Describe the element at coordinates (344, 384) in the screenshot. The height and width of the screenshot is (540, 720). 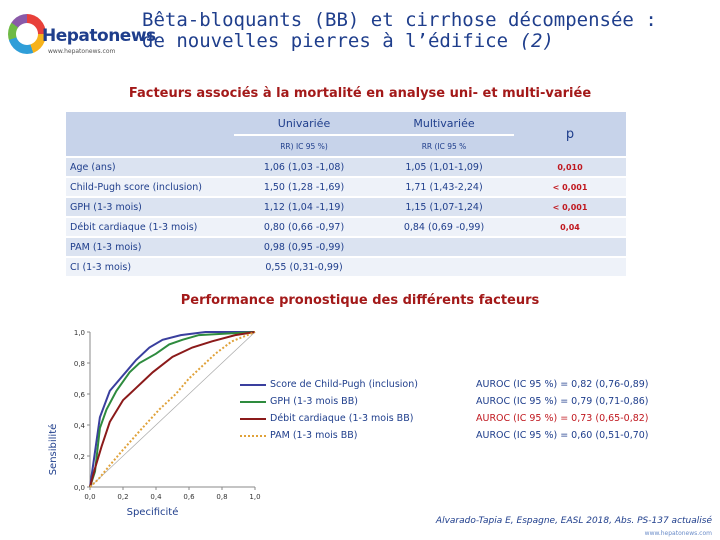
I see `legend-label: Score de Child-Pugh (inclusion)` at that location.